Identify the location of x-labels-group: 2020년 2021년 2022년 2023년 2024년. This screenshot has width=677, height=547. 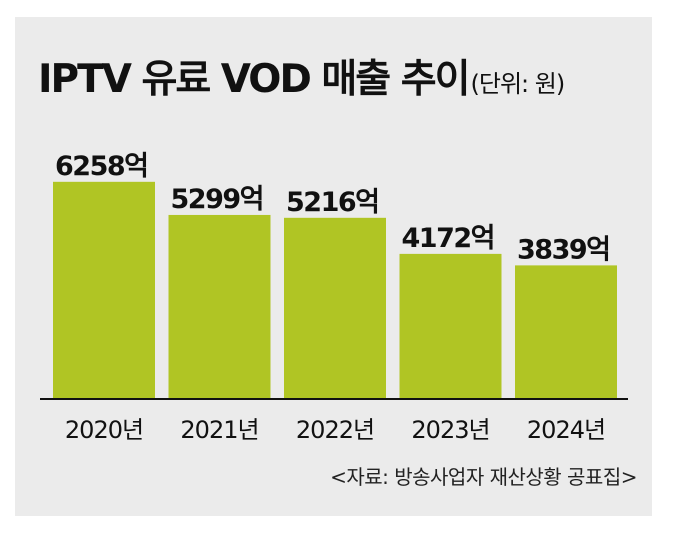
(335, 430).